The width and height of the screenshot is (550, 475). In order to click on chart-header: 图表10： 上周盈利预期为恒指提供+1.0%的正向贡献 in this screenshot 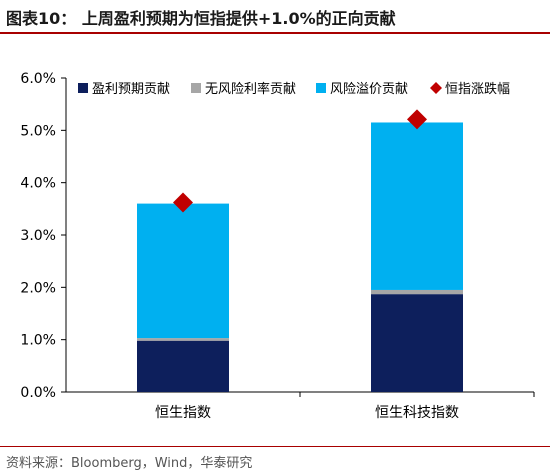, I will do `click(275, 17)`.